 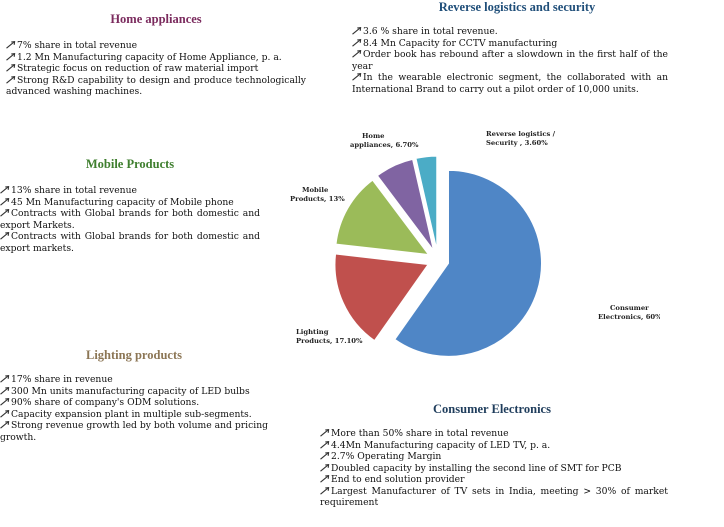 I want to click on bullet-item: 17% share in revenue, so click(x=134, y=380).